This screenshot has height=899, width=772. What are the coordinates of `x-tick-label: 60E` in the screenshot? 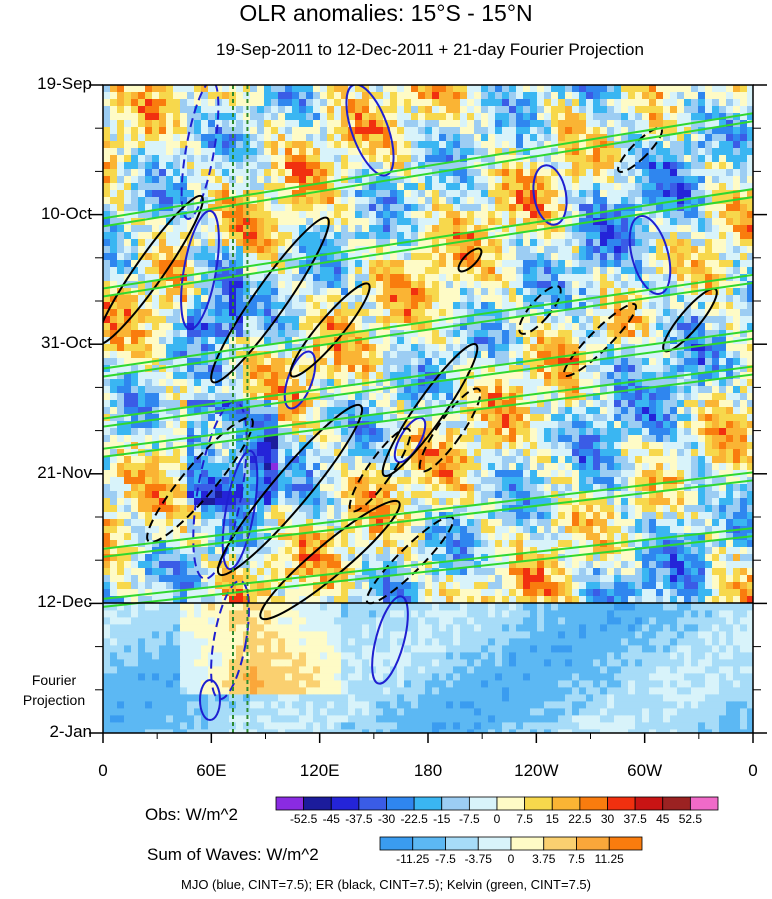 It's located at (211, 770).